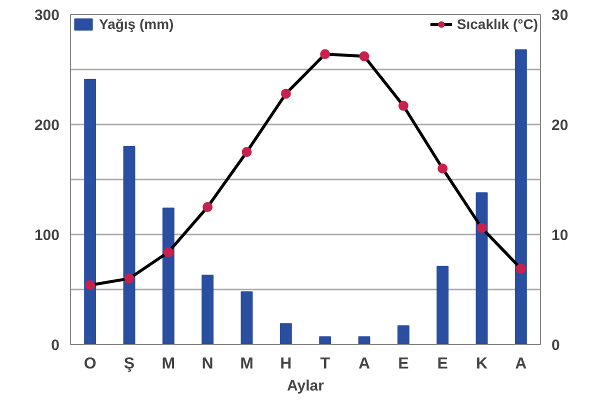 This screenshot has height=408, width=614. I want to click on x-tick-label: K, so click(482, 364).